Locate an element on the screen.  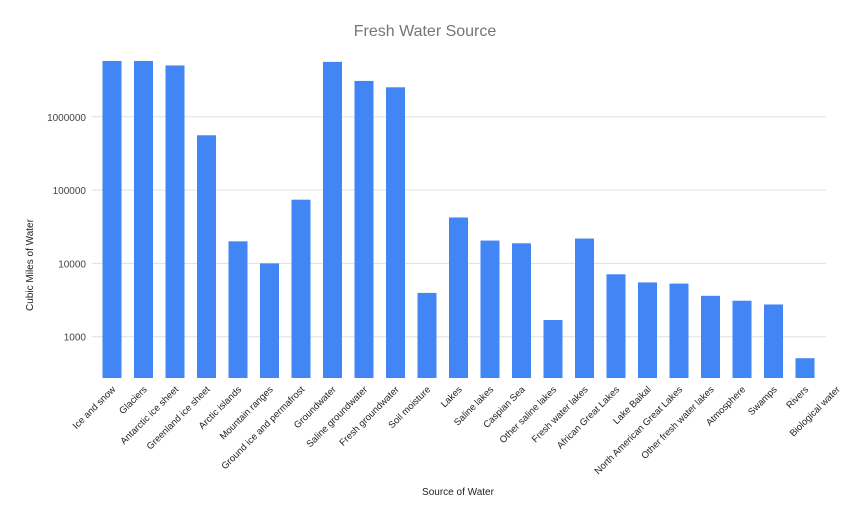
x-axis-label: Source of Water is located at coordinates (458, 492).